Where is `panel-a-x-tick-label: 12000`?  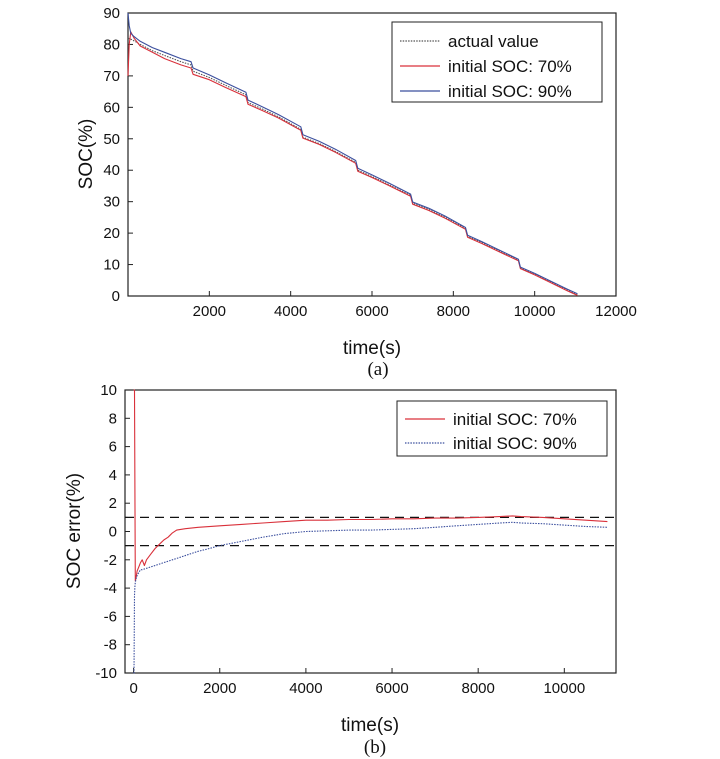
panel-a-x-tick-label: 12000 is located at coordinates (616, 311).